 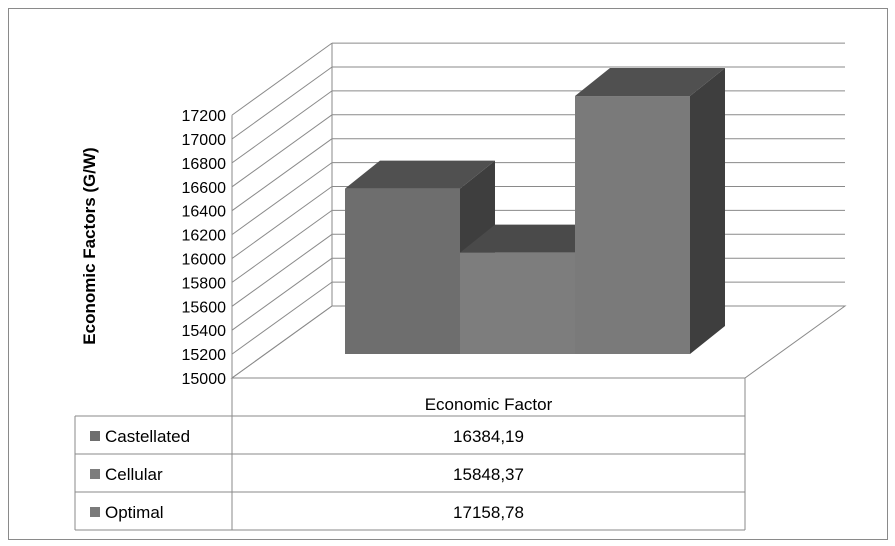 What do you see at coordinates (95, 436) in the screenshot?
I see `legend-swatch-castellated` at bounding box center [95, 436].